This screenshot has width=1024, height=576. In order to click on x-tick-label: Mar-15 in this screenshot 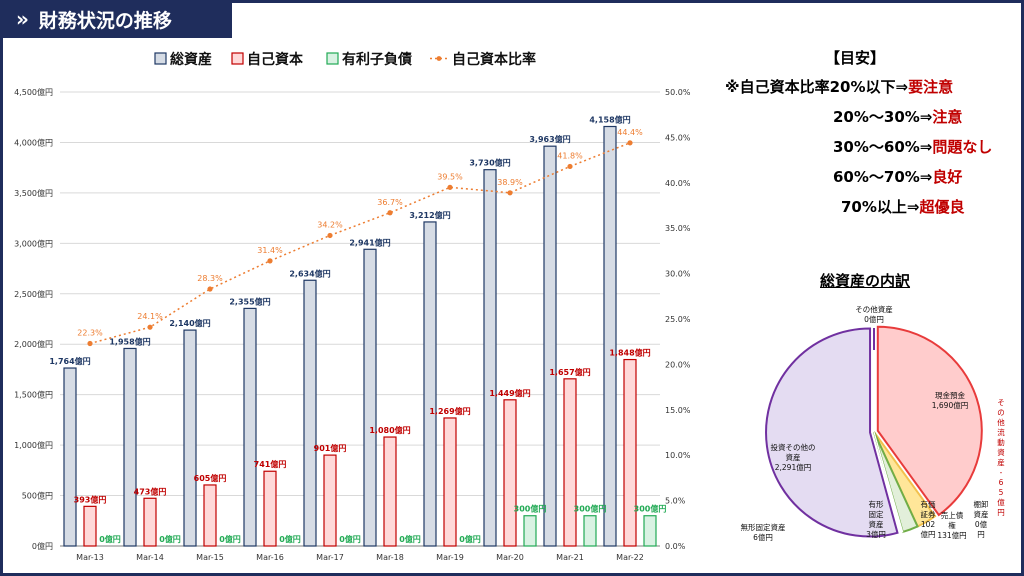, I will do `click(210, 557)`.